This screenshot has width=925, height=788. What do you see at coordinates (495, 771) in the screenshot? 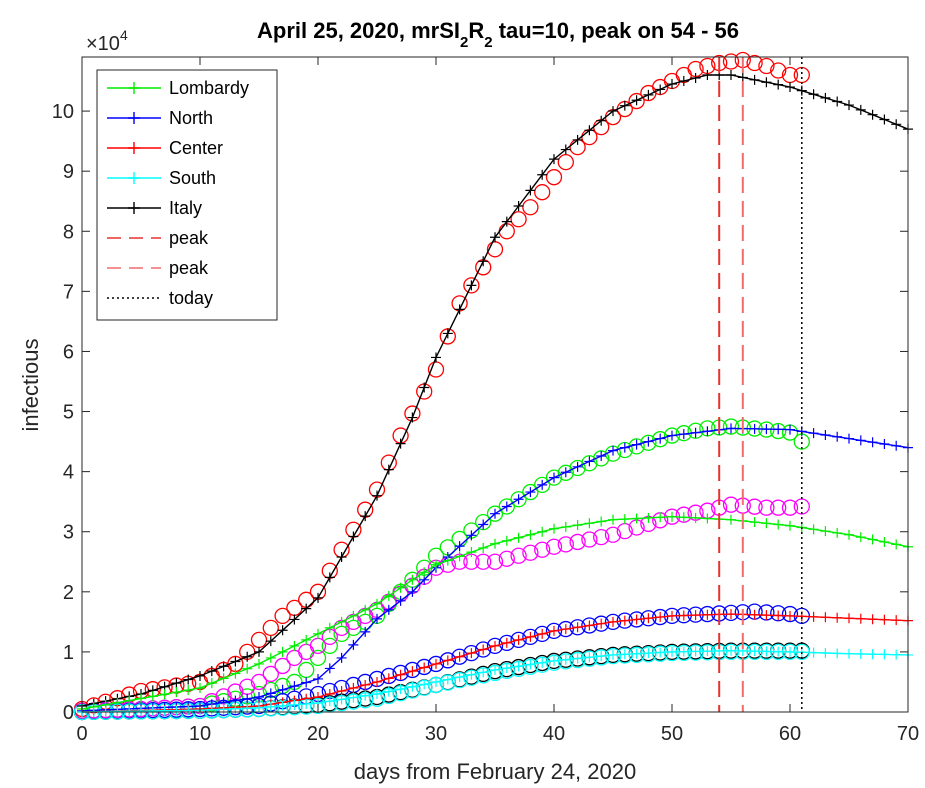
I see `x-axis-label: days from February 24, 2020` at bounding box center [495, 771].